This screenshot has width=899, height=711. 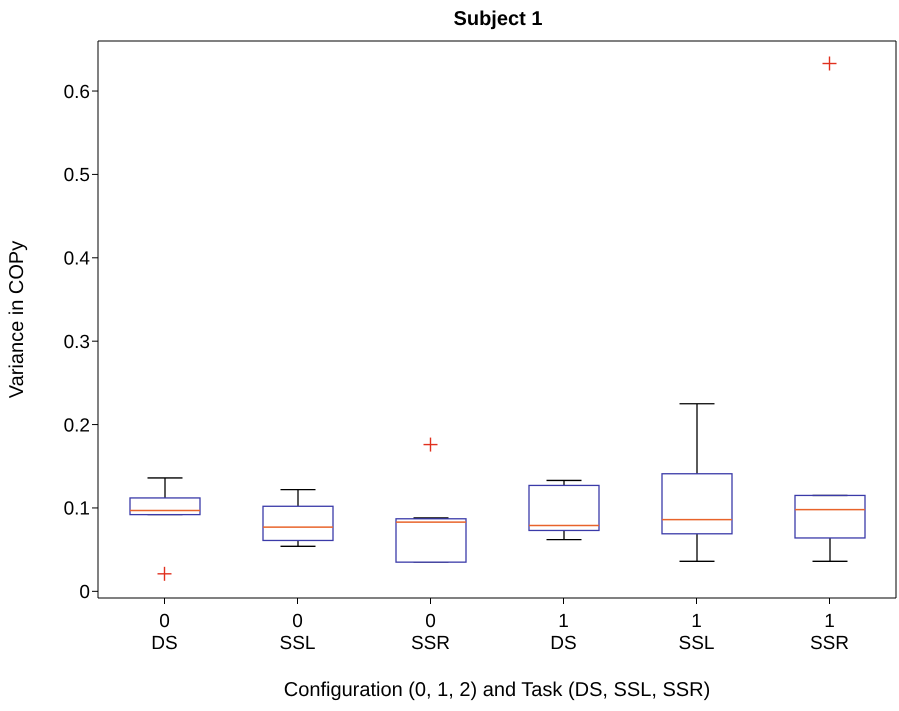 What do you see at coordinates (77, 175) in the screenshot?
I see `y-tick-label: 0.5` at bounding box center [77, 175].